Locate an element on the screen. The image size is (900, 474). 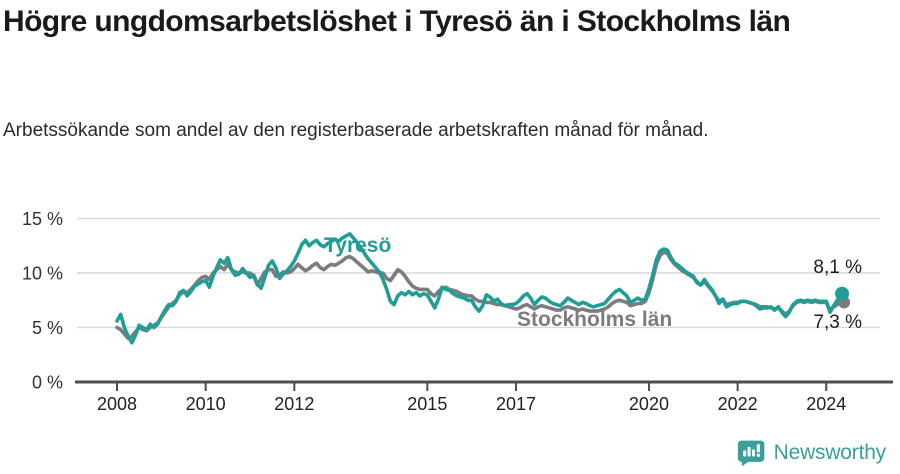
x-axis-tick-label: 2012 is located at coordinates (294, 404).